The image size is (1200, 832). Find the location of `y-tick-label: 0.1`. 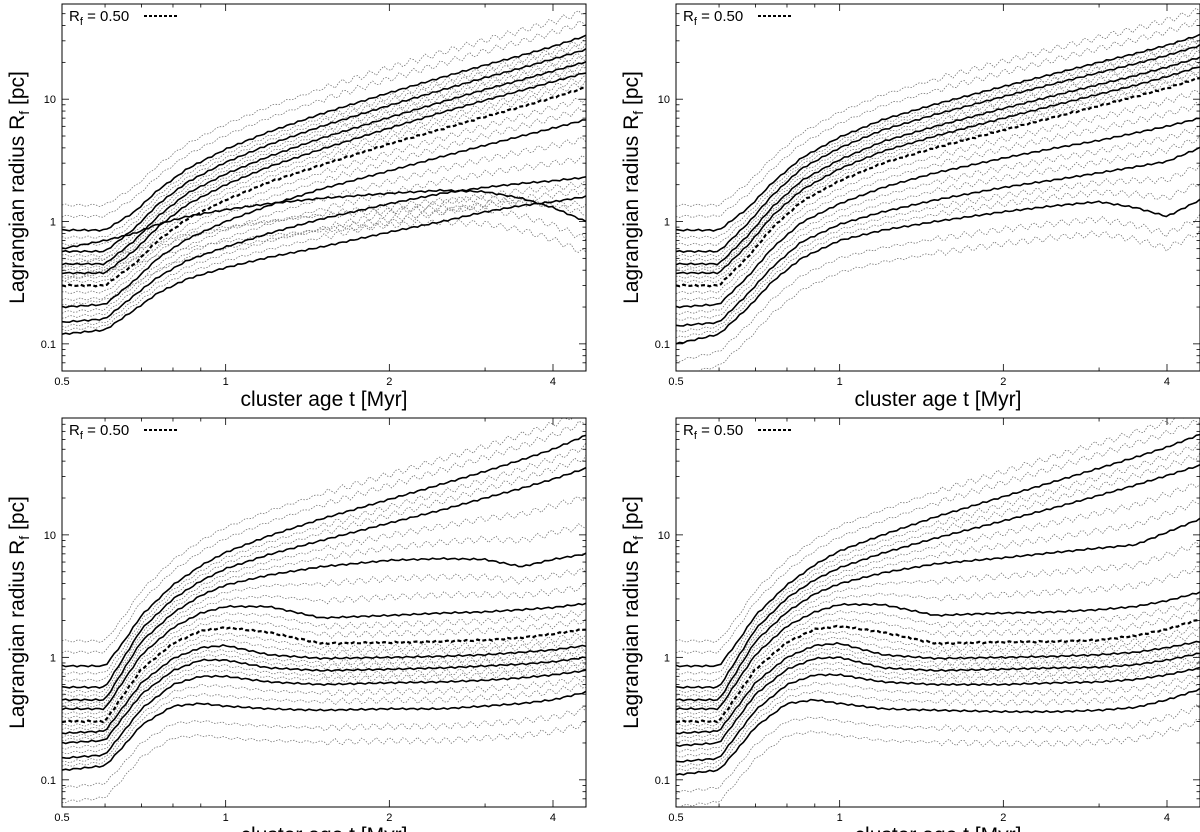

y-tick-label: 0.1 is located at coordinates (48, 781).